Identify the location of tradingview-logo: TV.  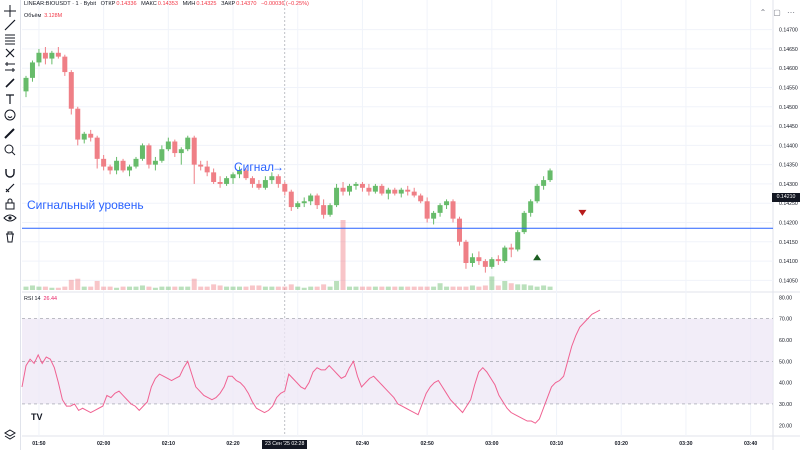
(37, 417).